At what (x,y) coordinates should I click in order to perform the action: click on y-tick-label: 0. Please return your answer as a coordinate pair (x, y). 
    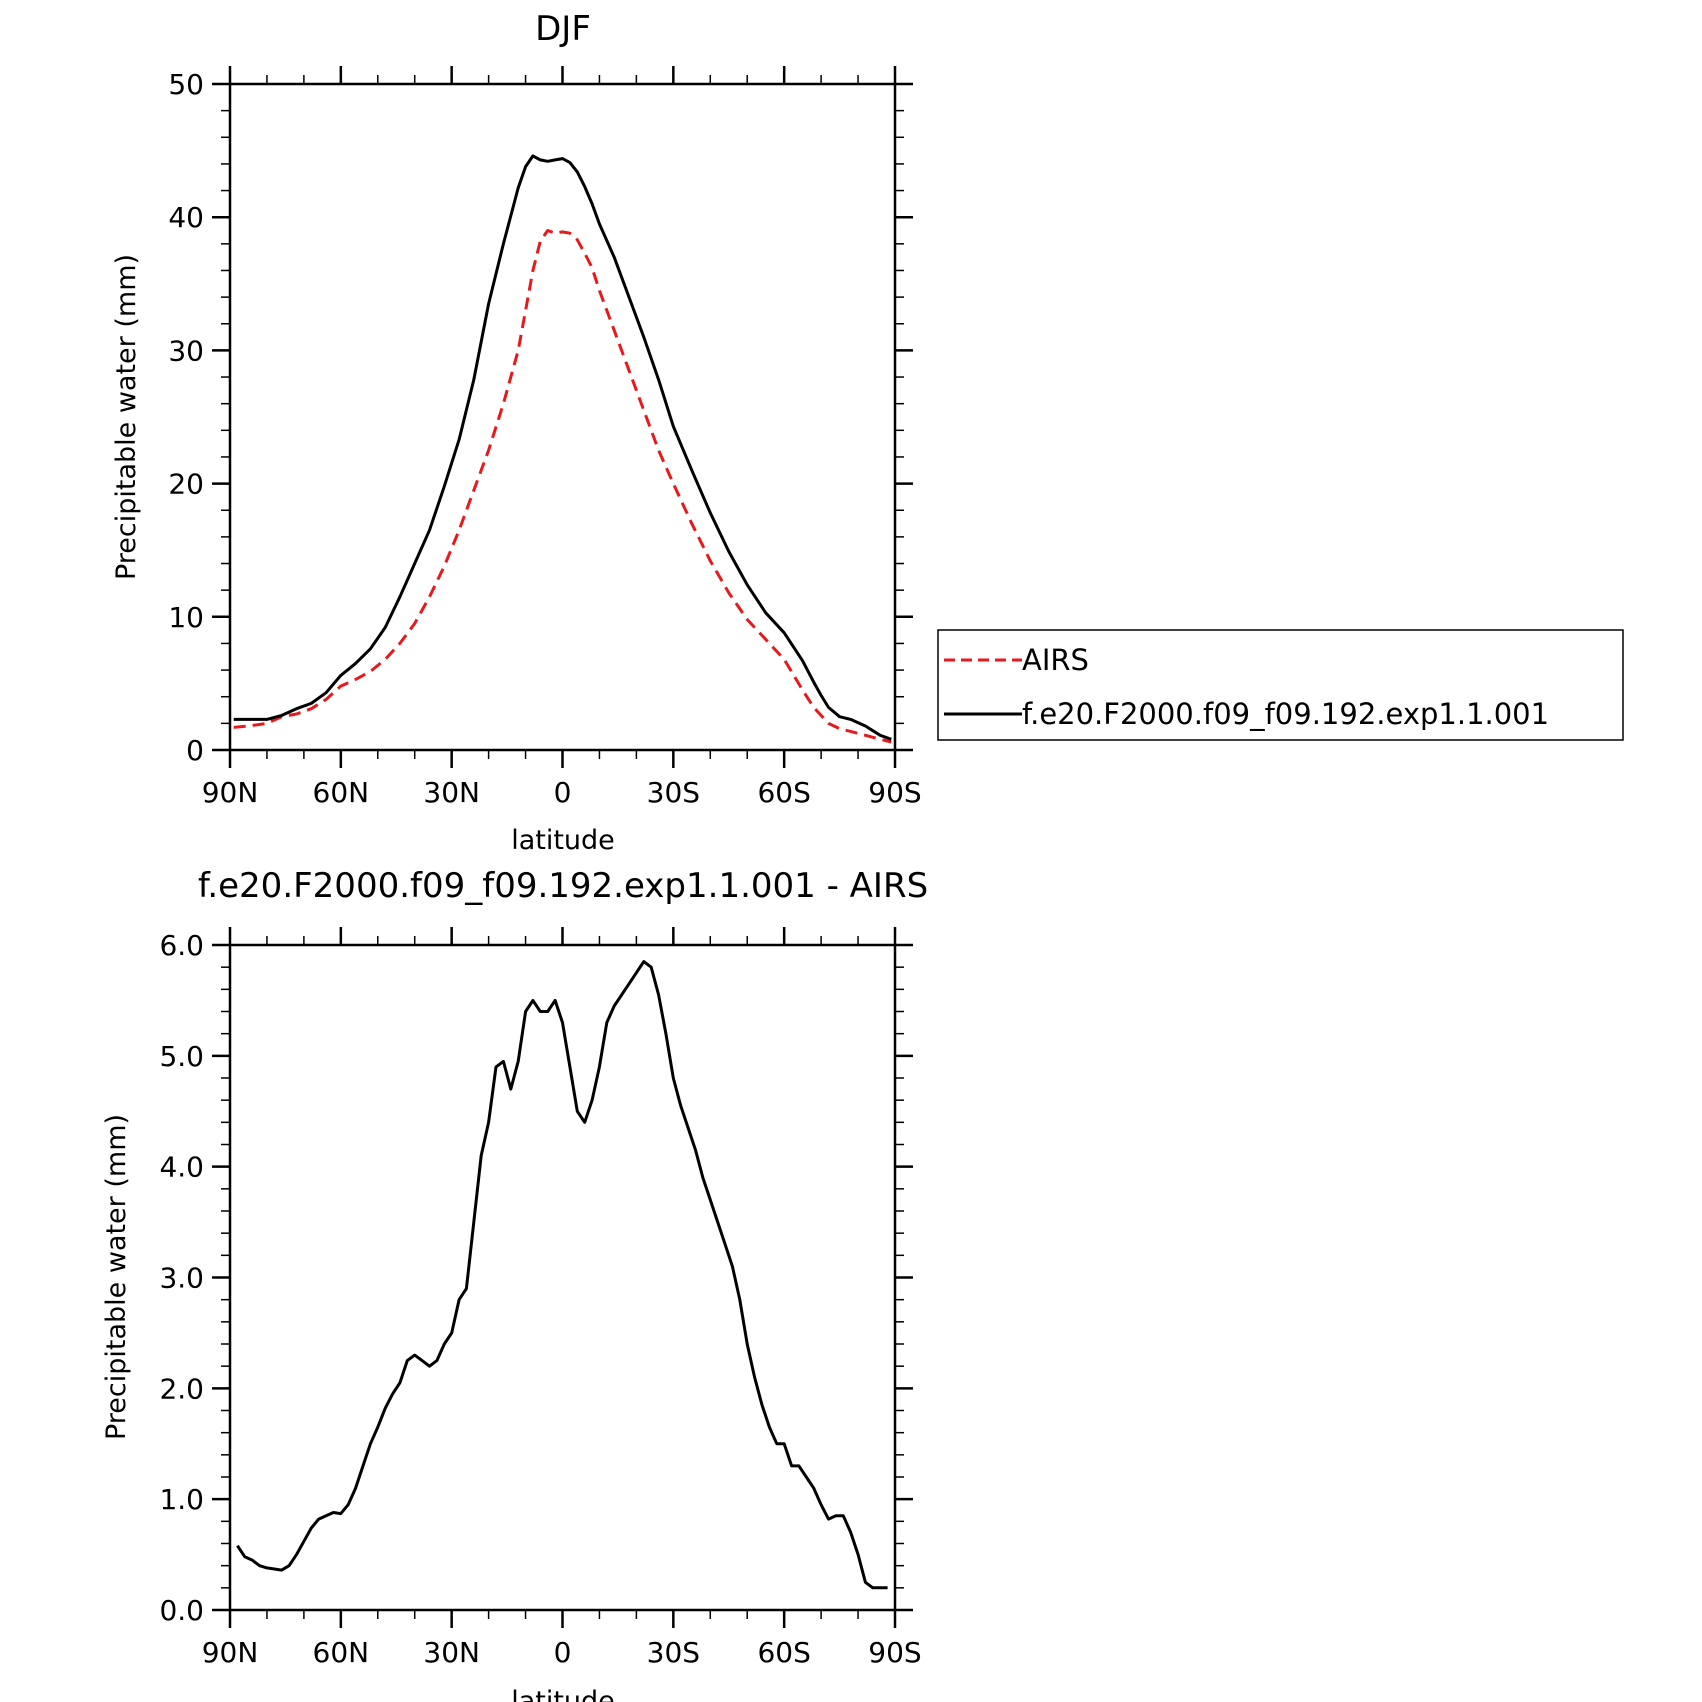
    Looking at the image, I should click on (195, 750).